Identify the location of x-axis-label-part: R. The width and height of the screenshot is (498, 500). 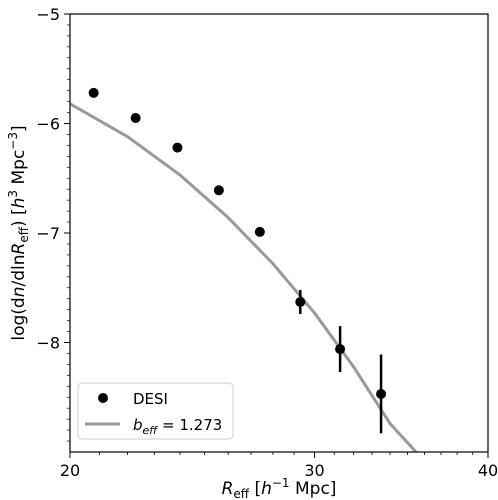
(228, 489).